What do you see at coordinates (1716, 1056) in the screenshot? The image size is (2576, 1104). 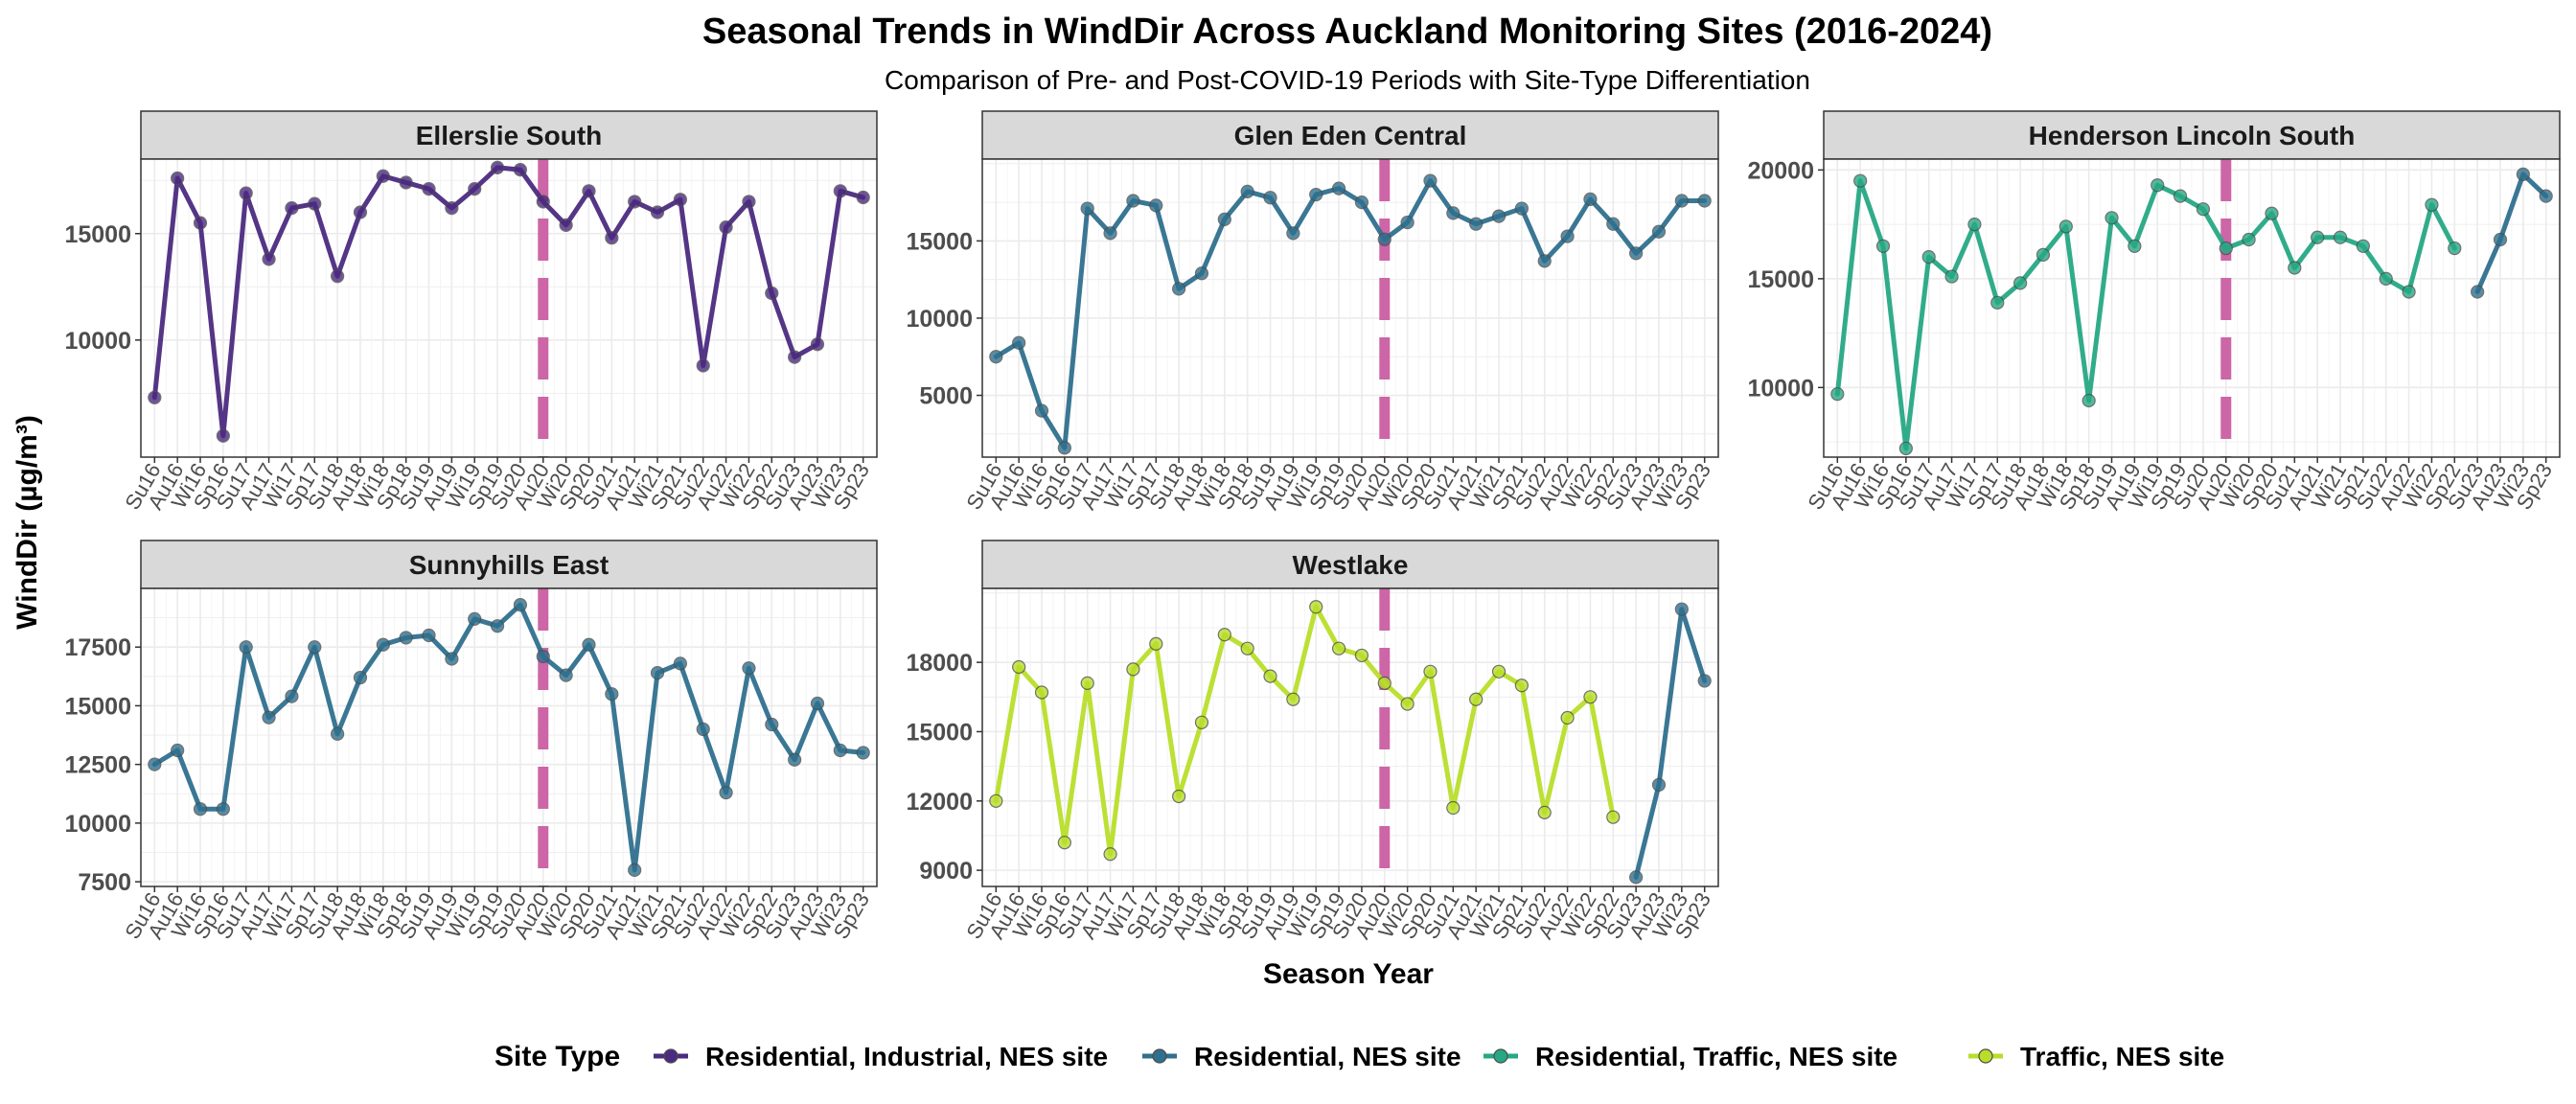 I see `legend-label: Residential, Traffic, NES site` at bounding box center [1716, 1056].